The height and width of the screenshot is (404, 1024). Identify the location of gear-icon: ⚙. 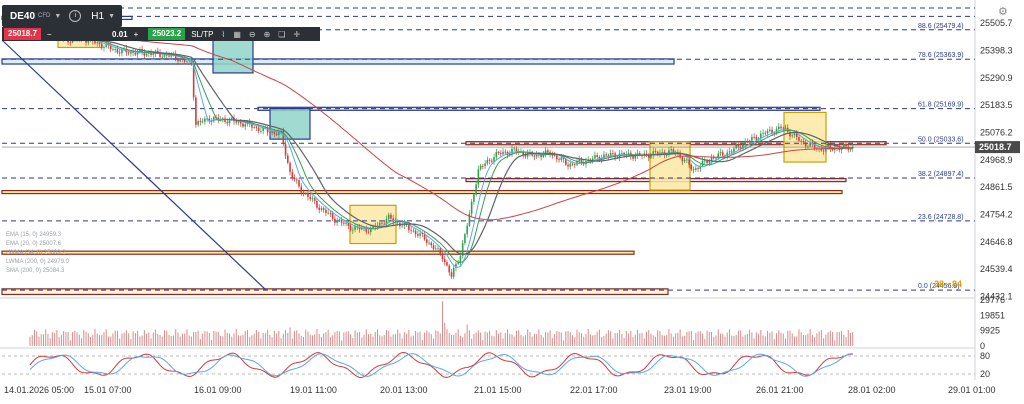
(1003, 12).